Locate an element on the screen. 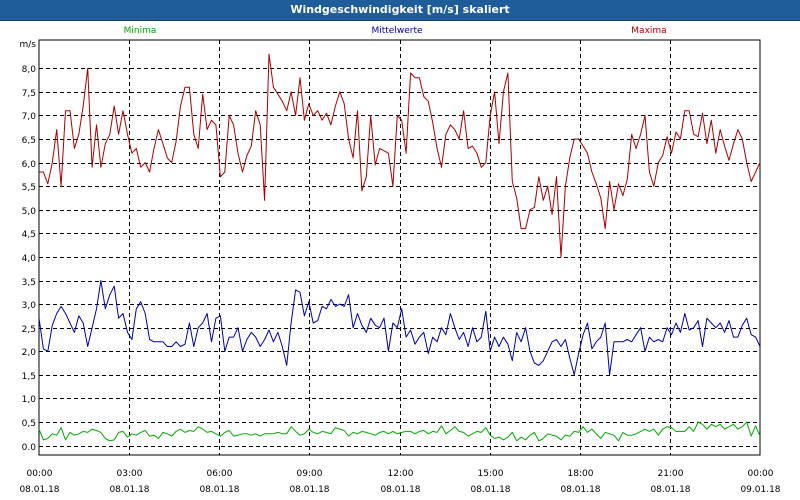 Image resolution: width=800 pixels, height=500 pixels. y-tick-label: 6,0 is located at coordinates (29, 165).